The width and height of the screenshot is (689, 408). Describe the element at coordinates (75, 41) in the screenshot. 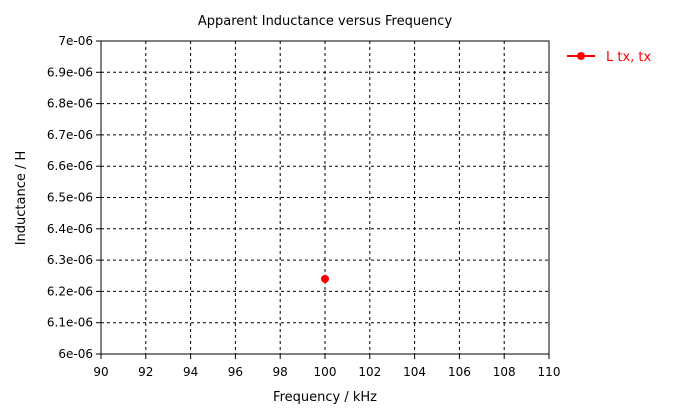

I see `y-tick-label: 7e-06` at that location.